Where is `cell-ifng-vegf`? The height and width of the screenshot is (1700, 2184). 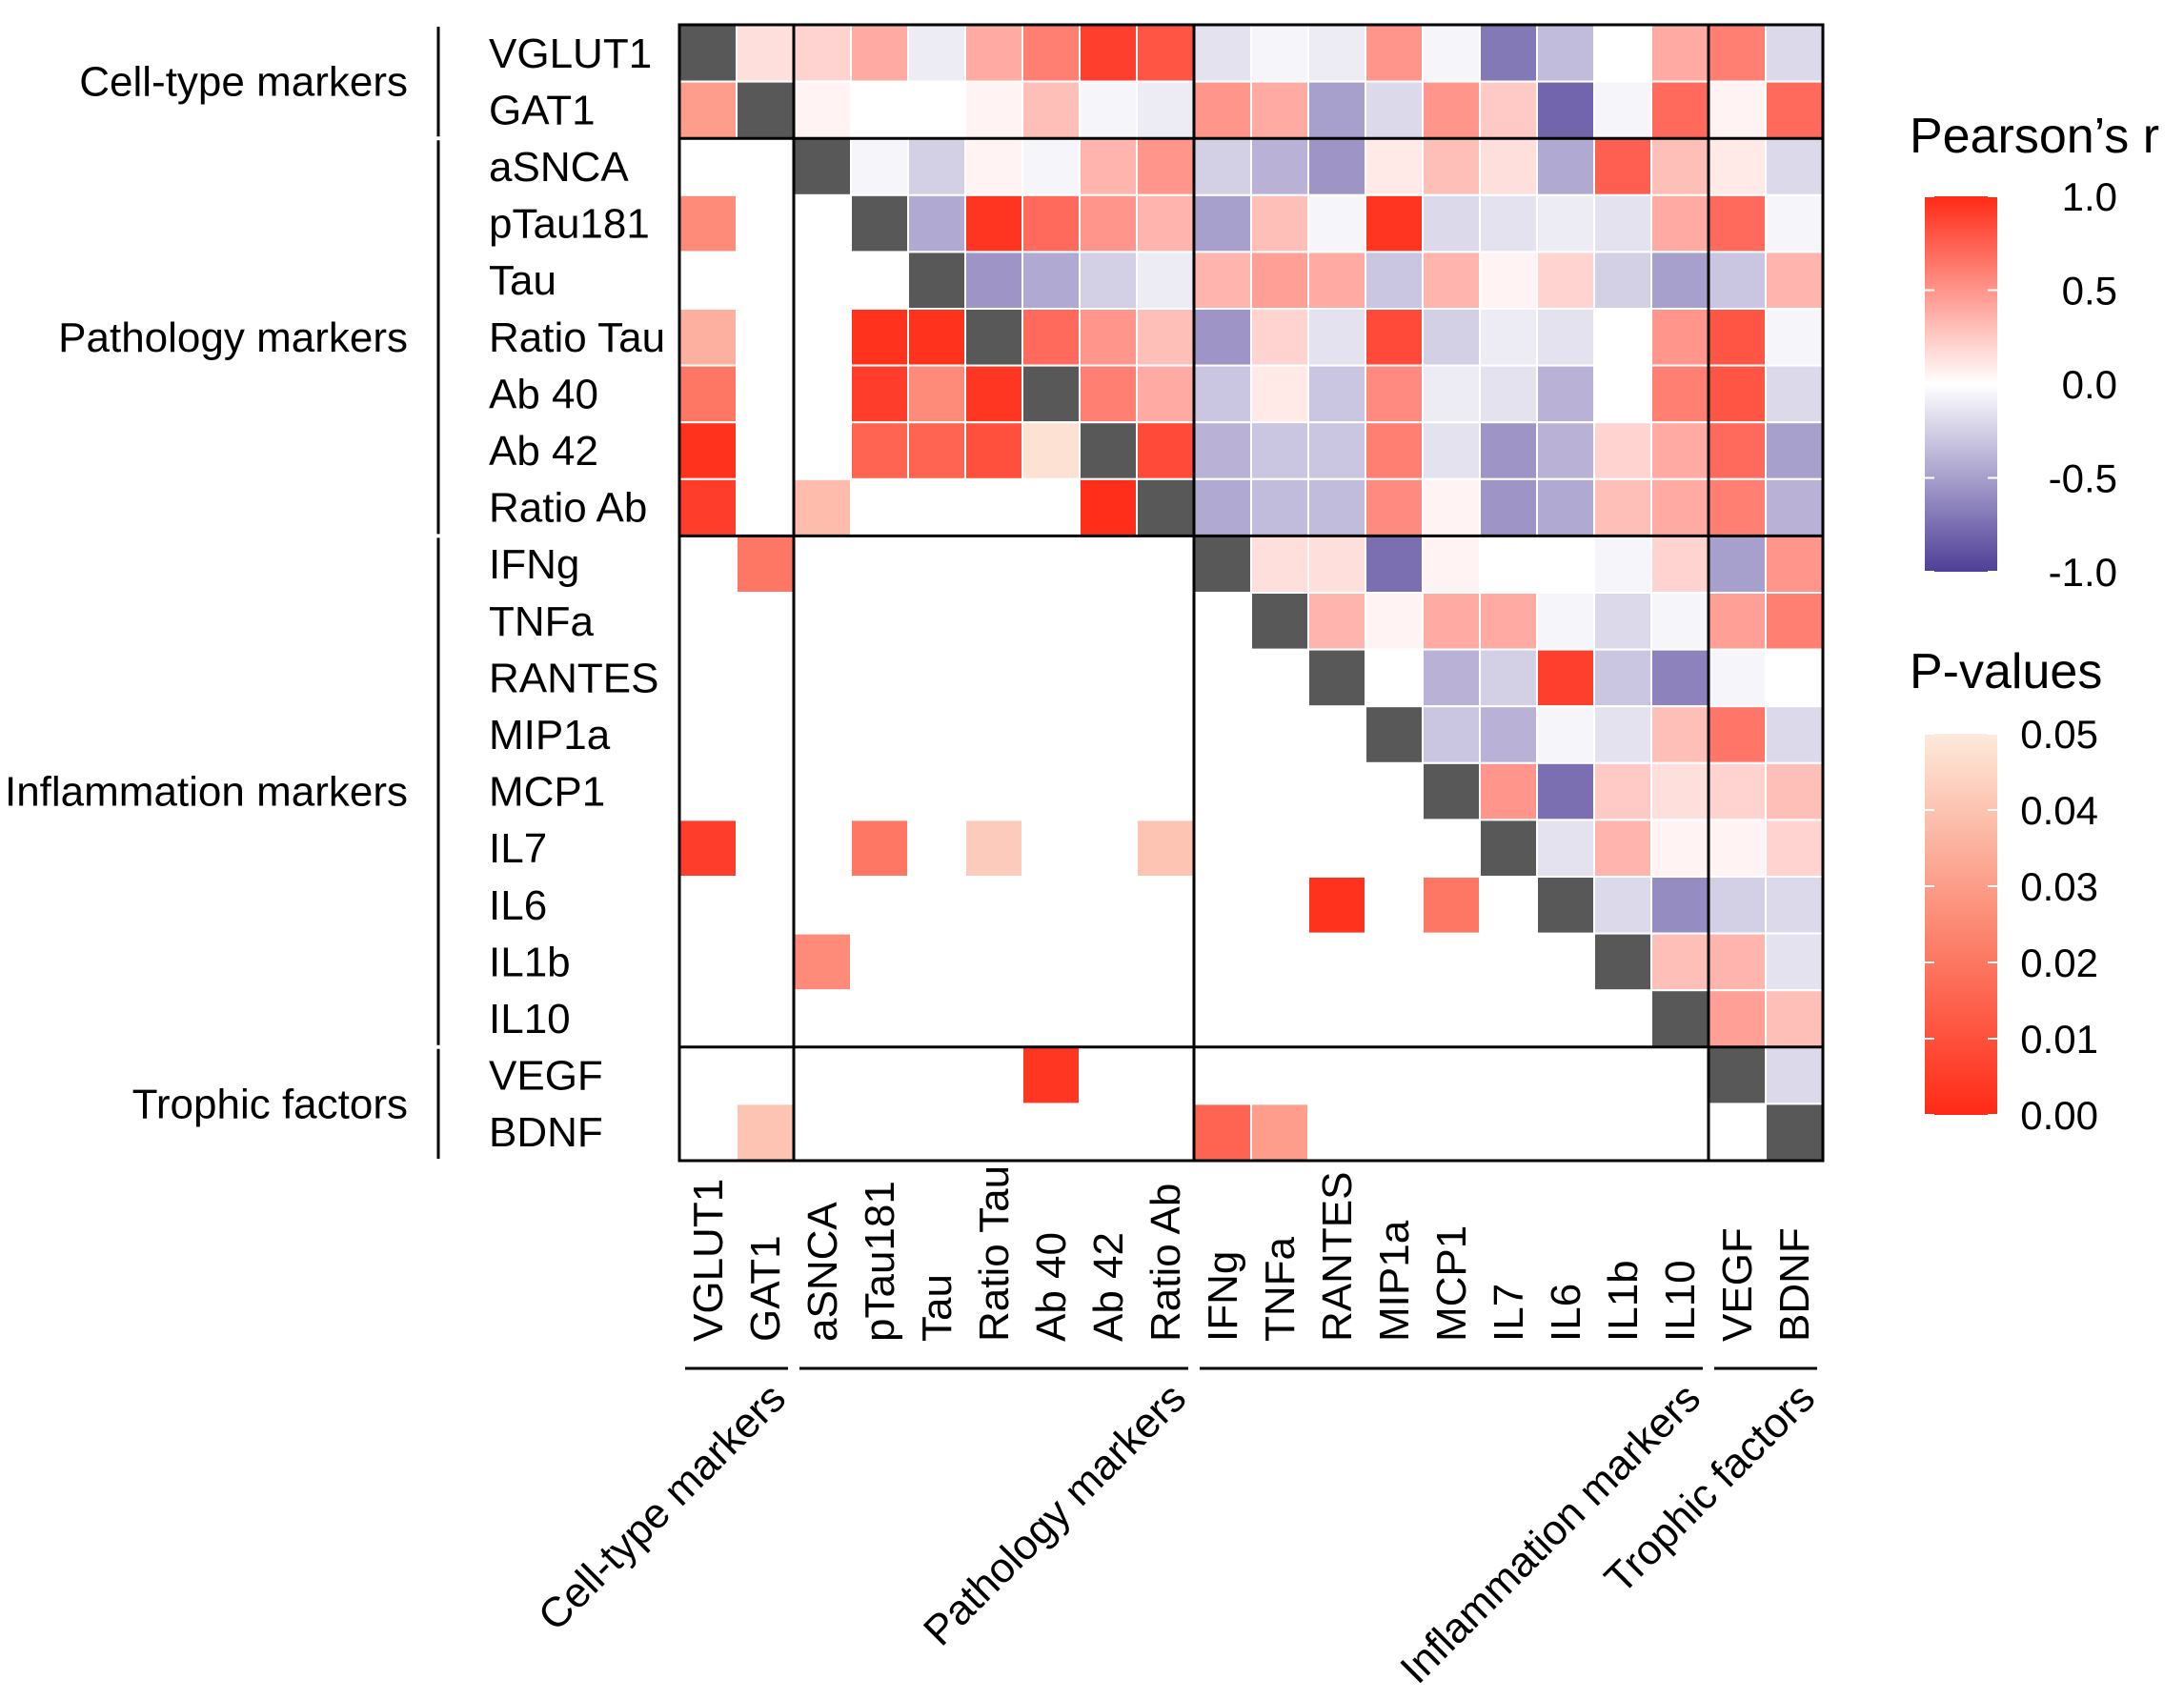
cell-ifng-vegf is located at coordinates (1737, 565).